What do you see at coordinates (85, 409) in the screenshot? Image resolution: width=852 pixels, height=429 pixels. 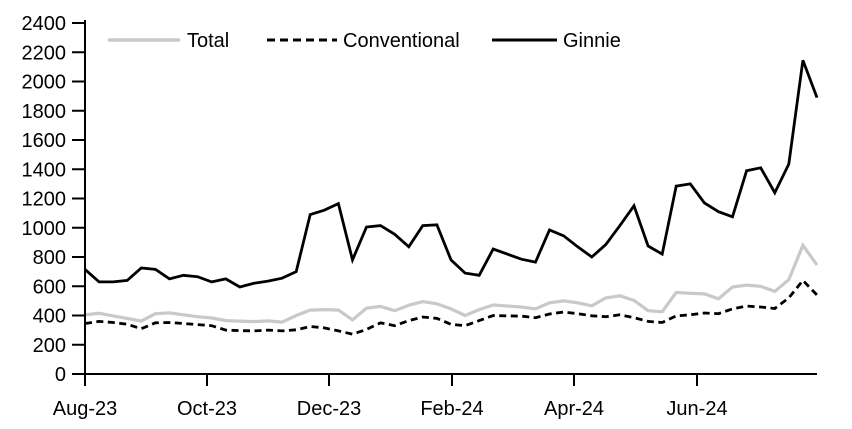 I see `x-tick-label-aug-23: Aug-23` at bounding box center [85, 409].